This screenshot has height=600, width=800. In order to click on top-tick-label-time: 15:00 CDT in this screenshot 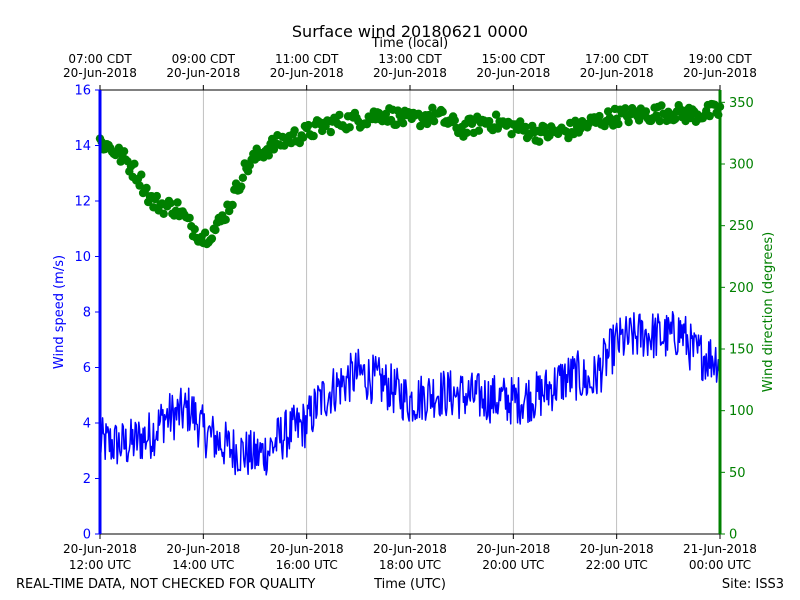, I will do `click(514, 59)`.